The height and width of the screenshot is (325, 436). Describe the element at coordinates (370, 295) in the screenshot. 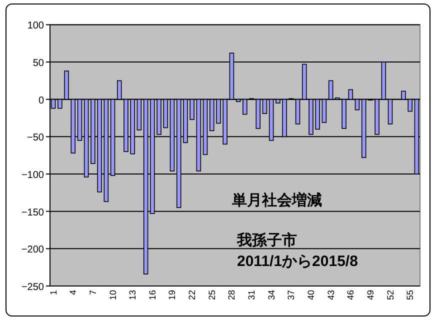

I see `x-tick-label: 49` at that location.